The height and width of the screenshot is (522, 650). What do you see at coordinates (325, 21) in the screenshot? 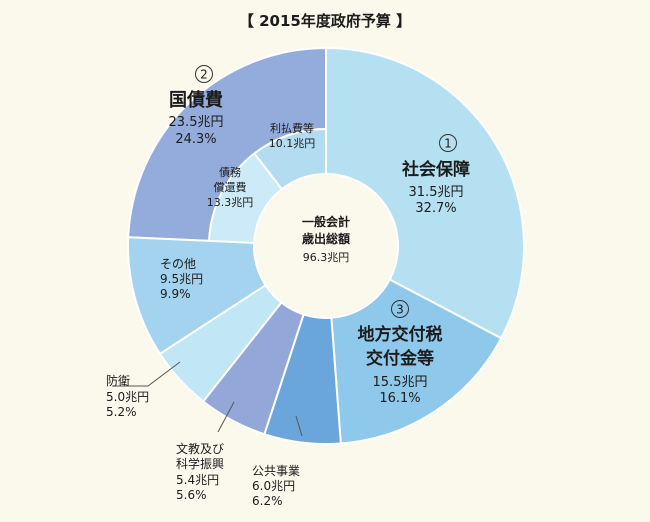
I see `chart-title: 【 2015年度政府予算 】` at bounding box center [325, 21].